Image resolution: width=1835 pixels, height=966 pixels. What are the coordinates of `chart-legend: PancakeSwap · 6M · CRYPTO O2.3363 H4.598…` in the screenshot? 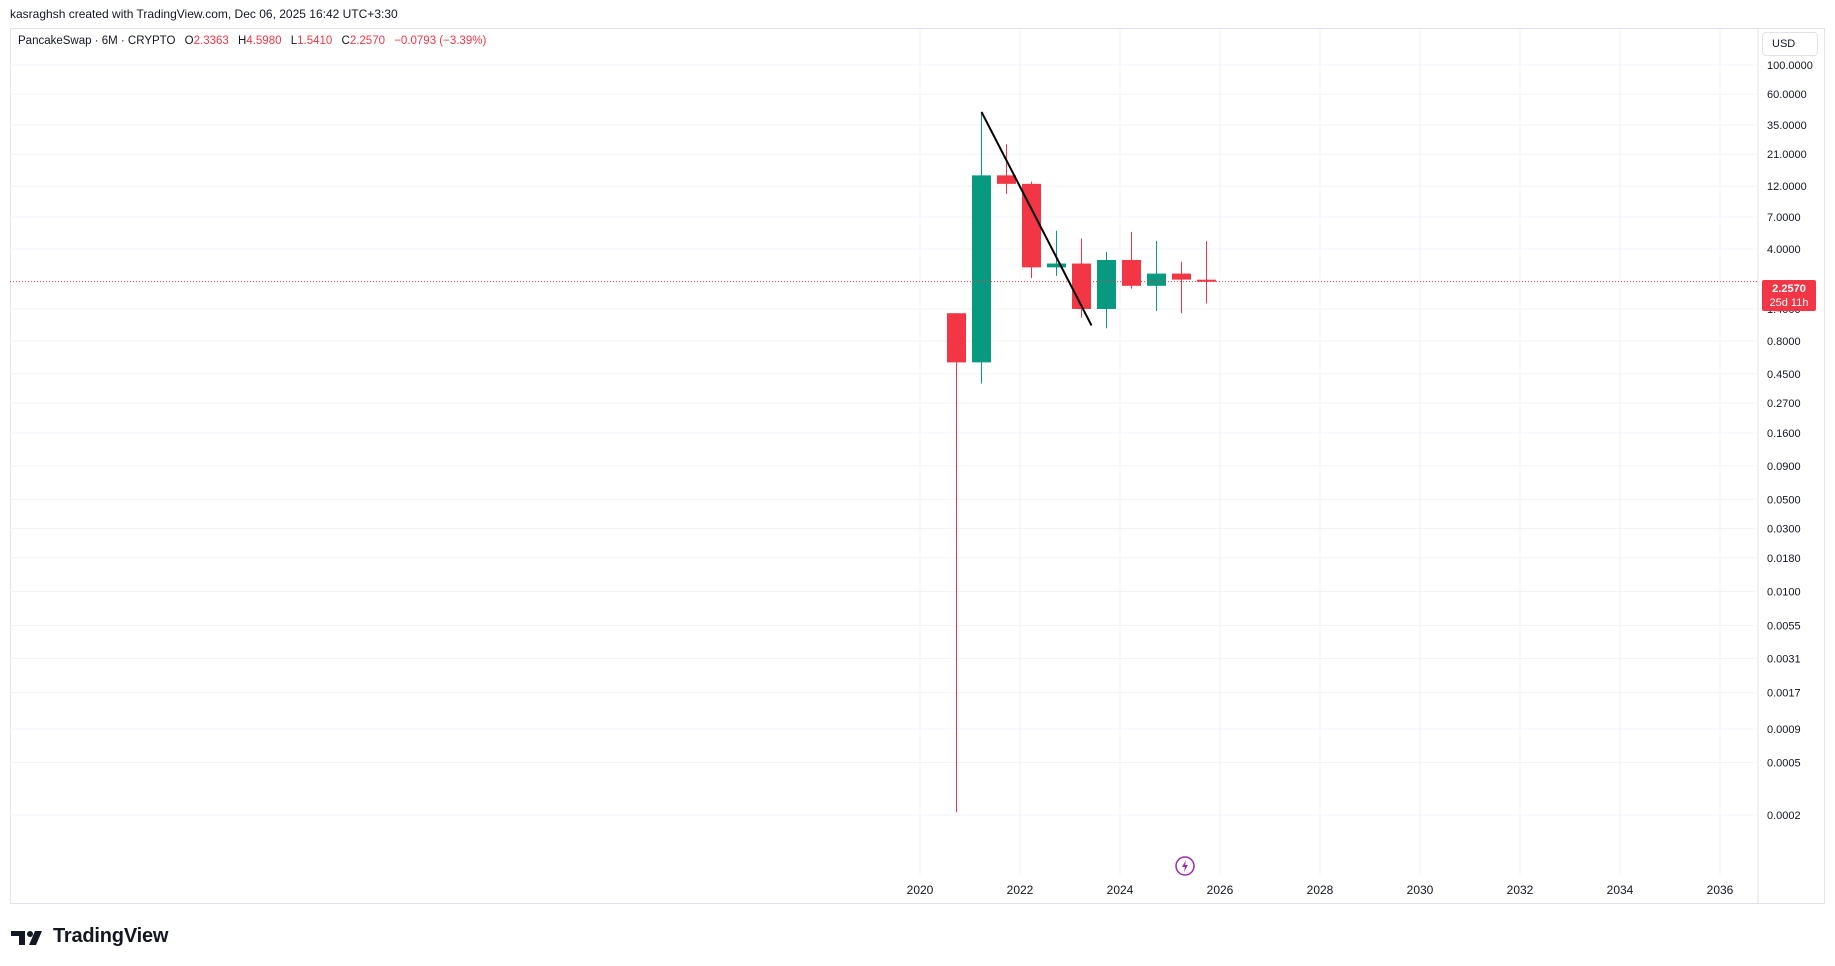 It's located at (252, 41).